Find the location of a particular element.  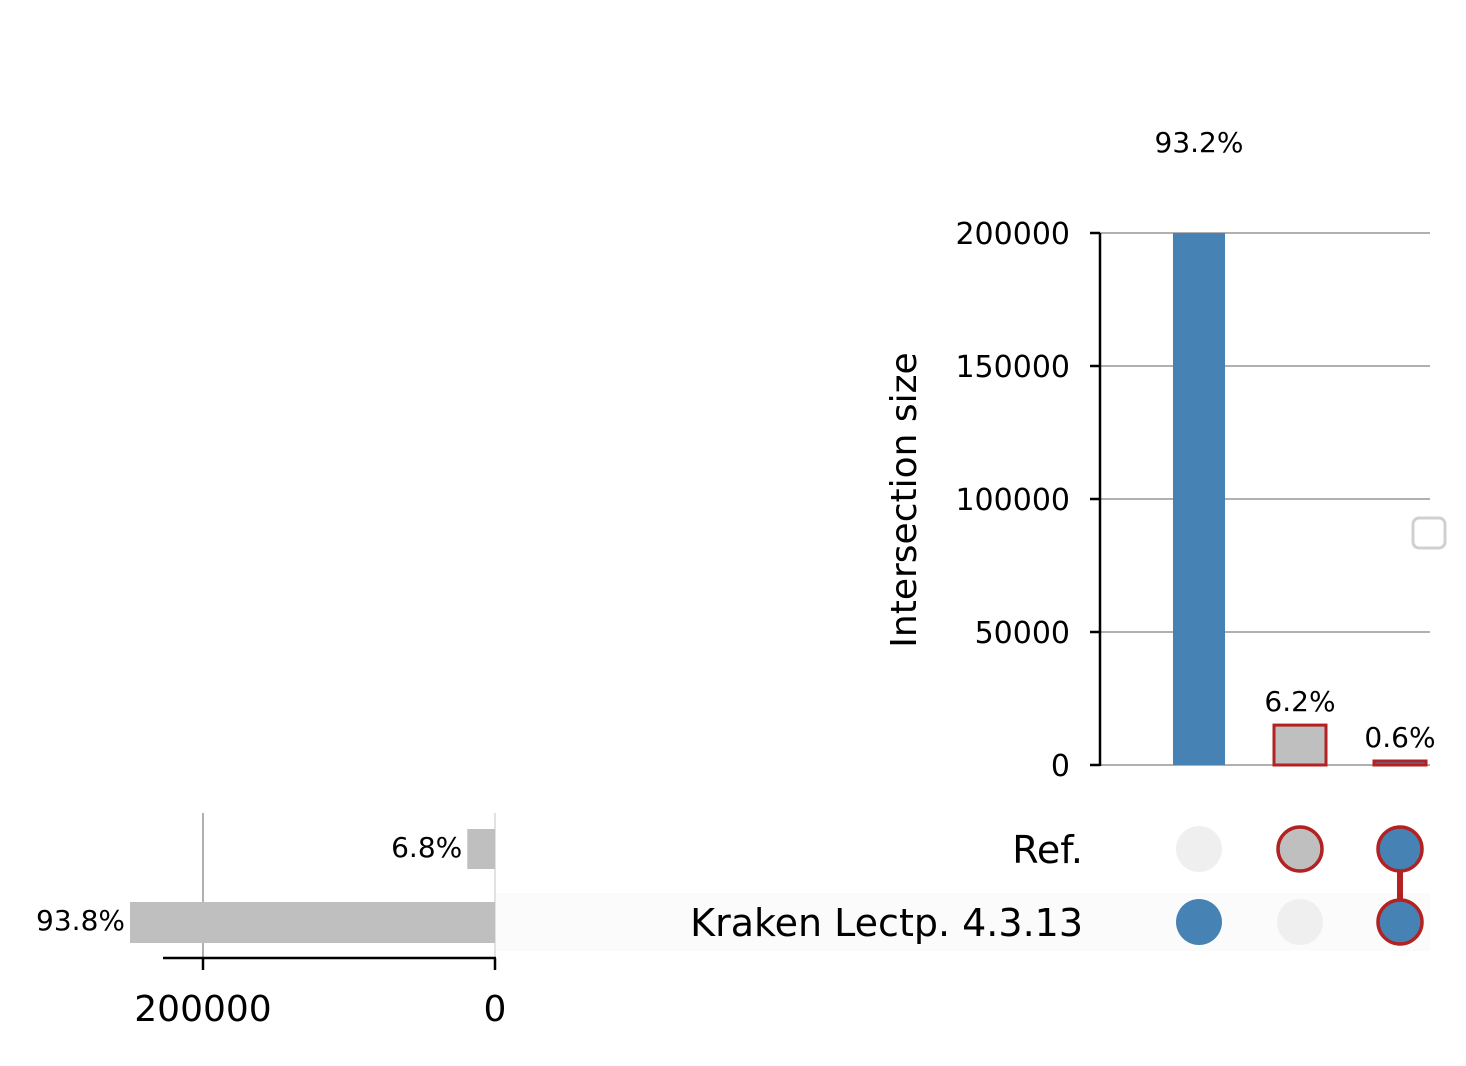

y-axis-title: Intersection size is located at coordinates (904, 499).